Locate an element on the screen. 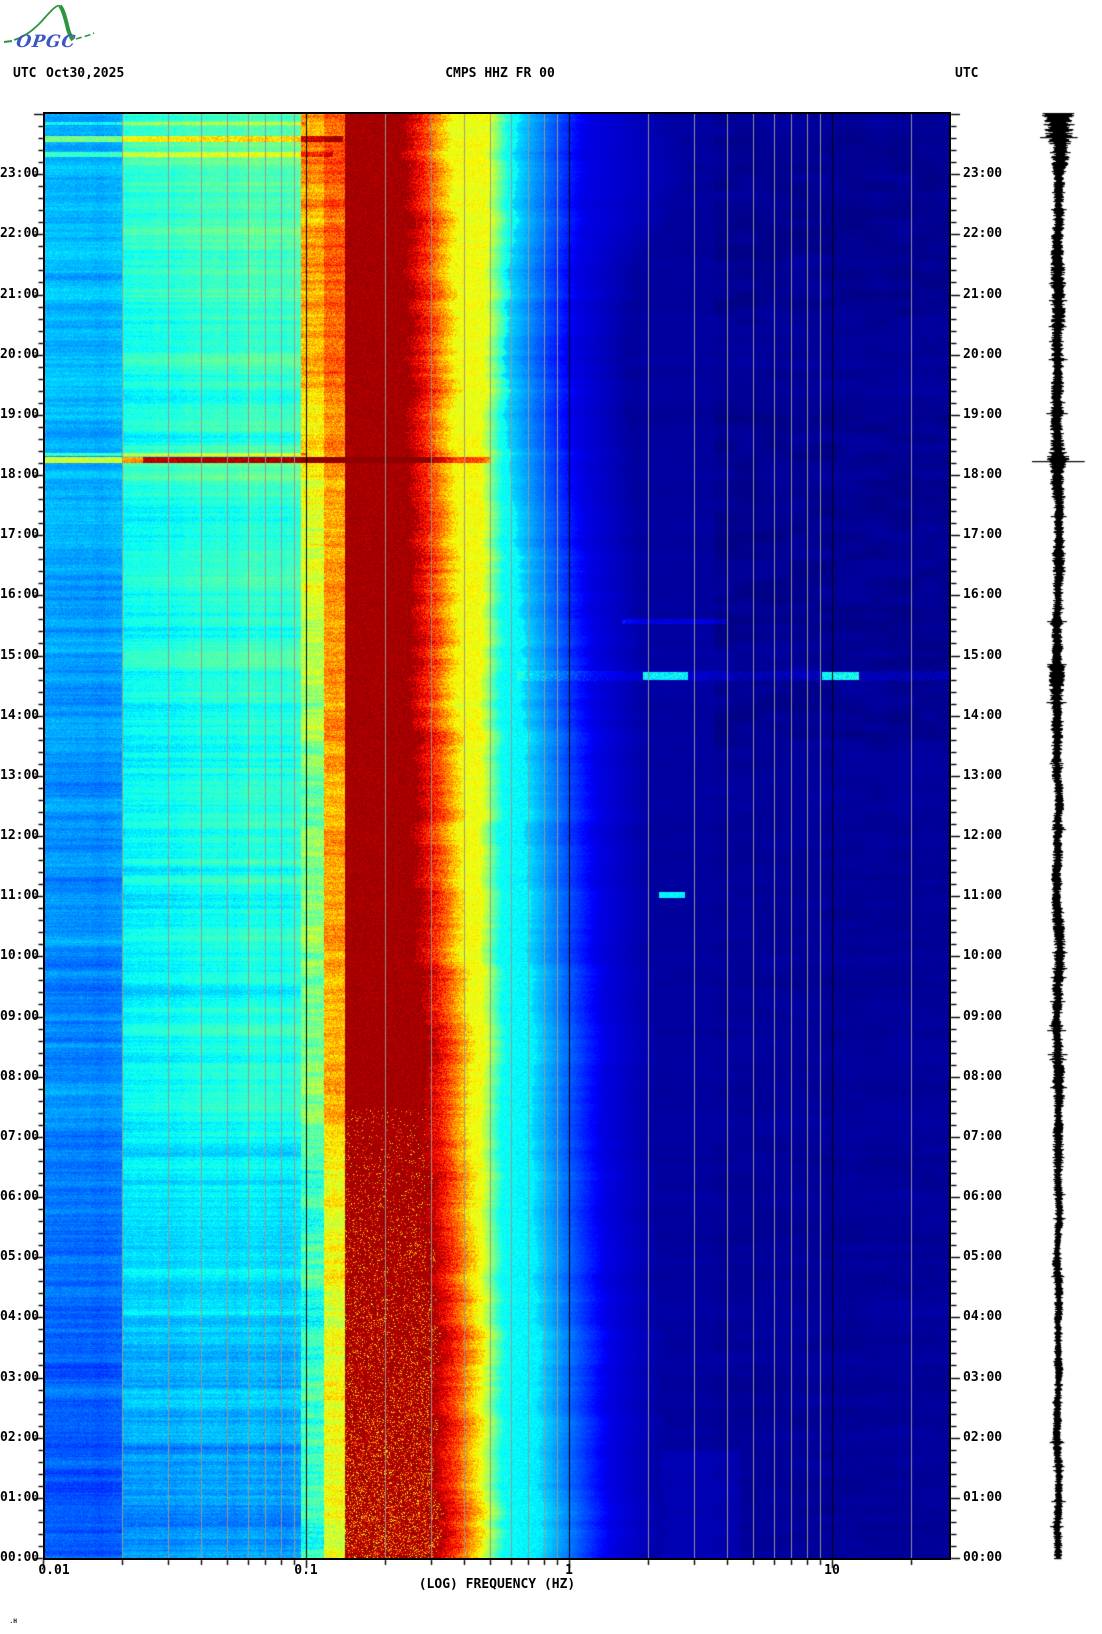 This screenshot has width=1102, height=1634. time-label-right: 00:00 is located at coordinates (983, 1557).